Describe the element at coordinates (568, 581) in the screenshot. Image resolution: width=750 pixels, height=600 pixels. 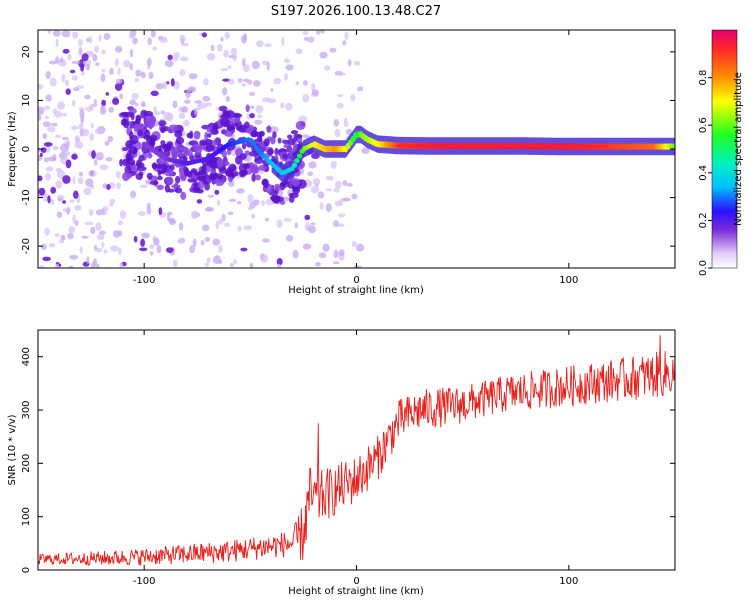
I see `snr-xtick-label: 100` at that location.